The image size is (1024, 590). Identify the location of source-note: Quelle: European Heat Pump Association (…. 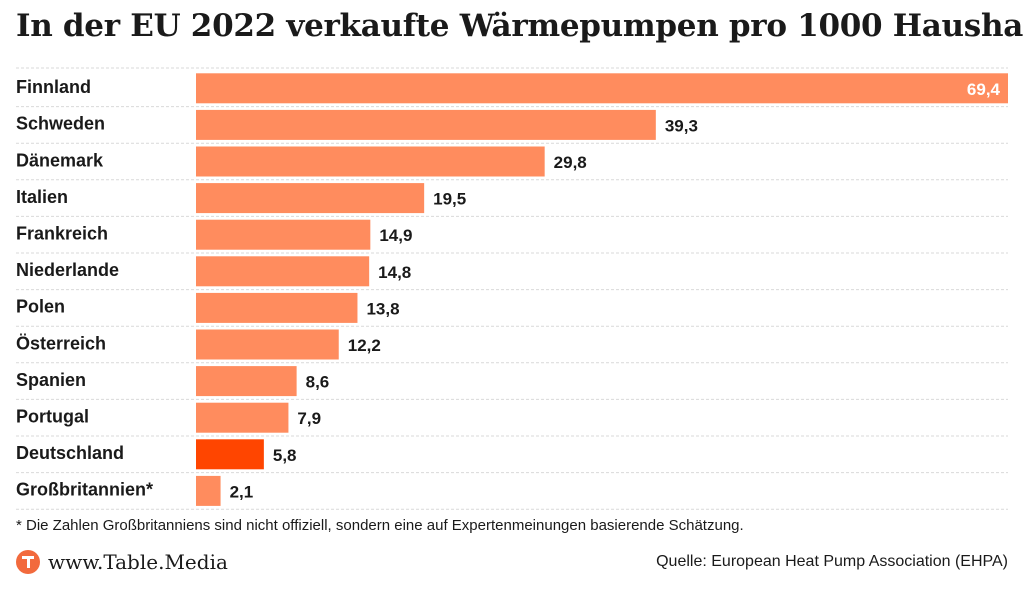
(832, 561).